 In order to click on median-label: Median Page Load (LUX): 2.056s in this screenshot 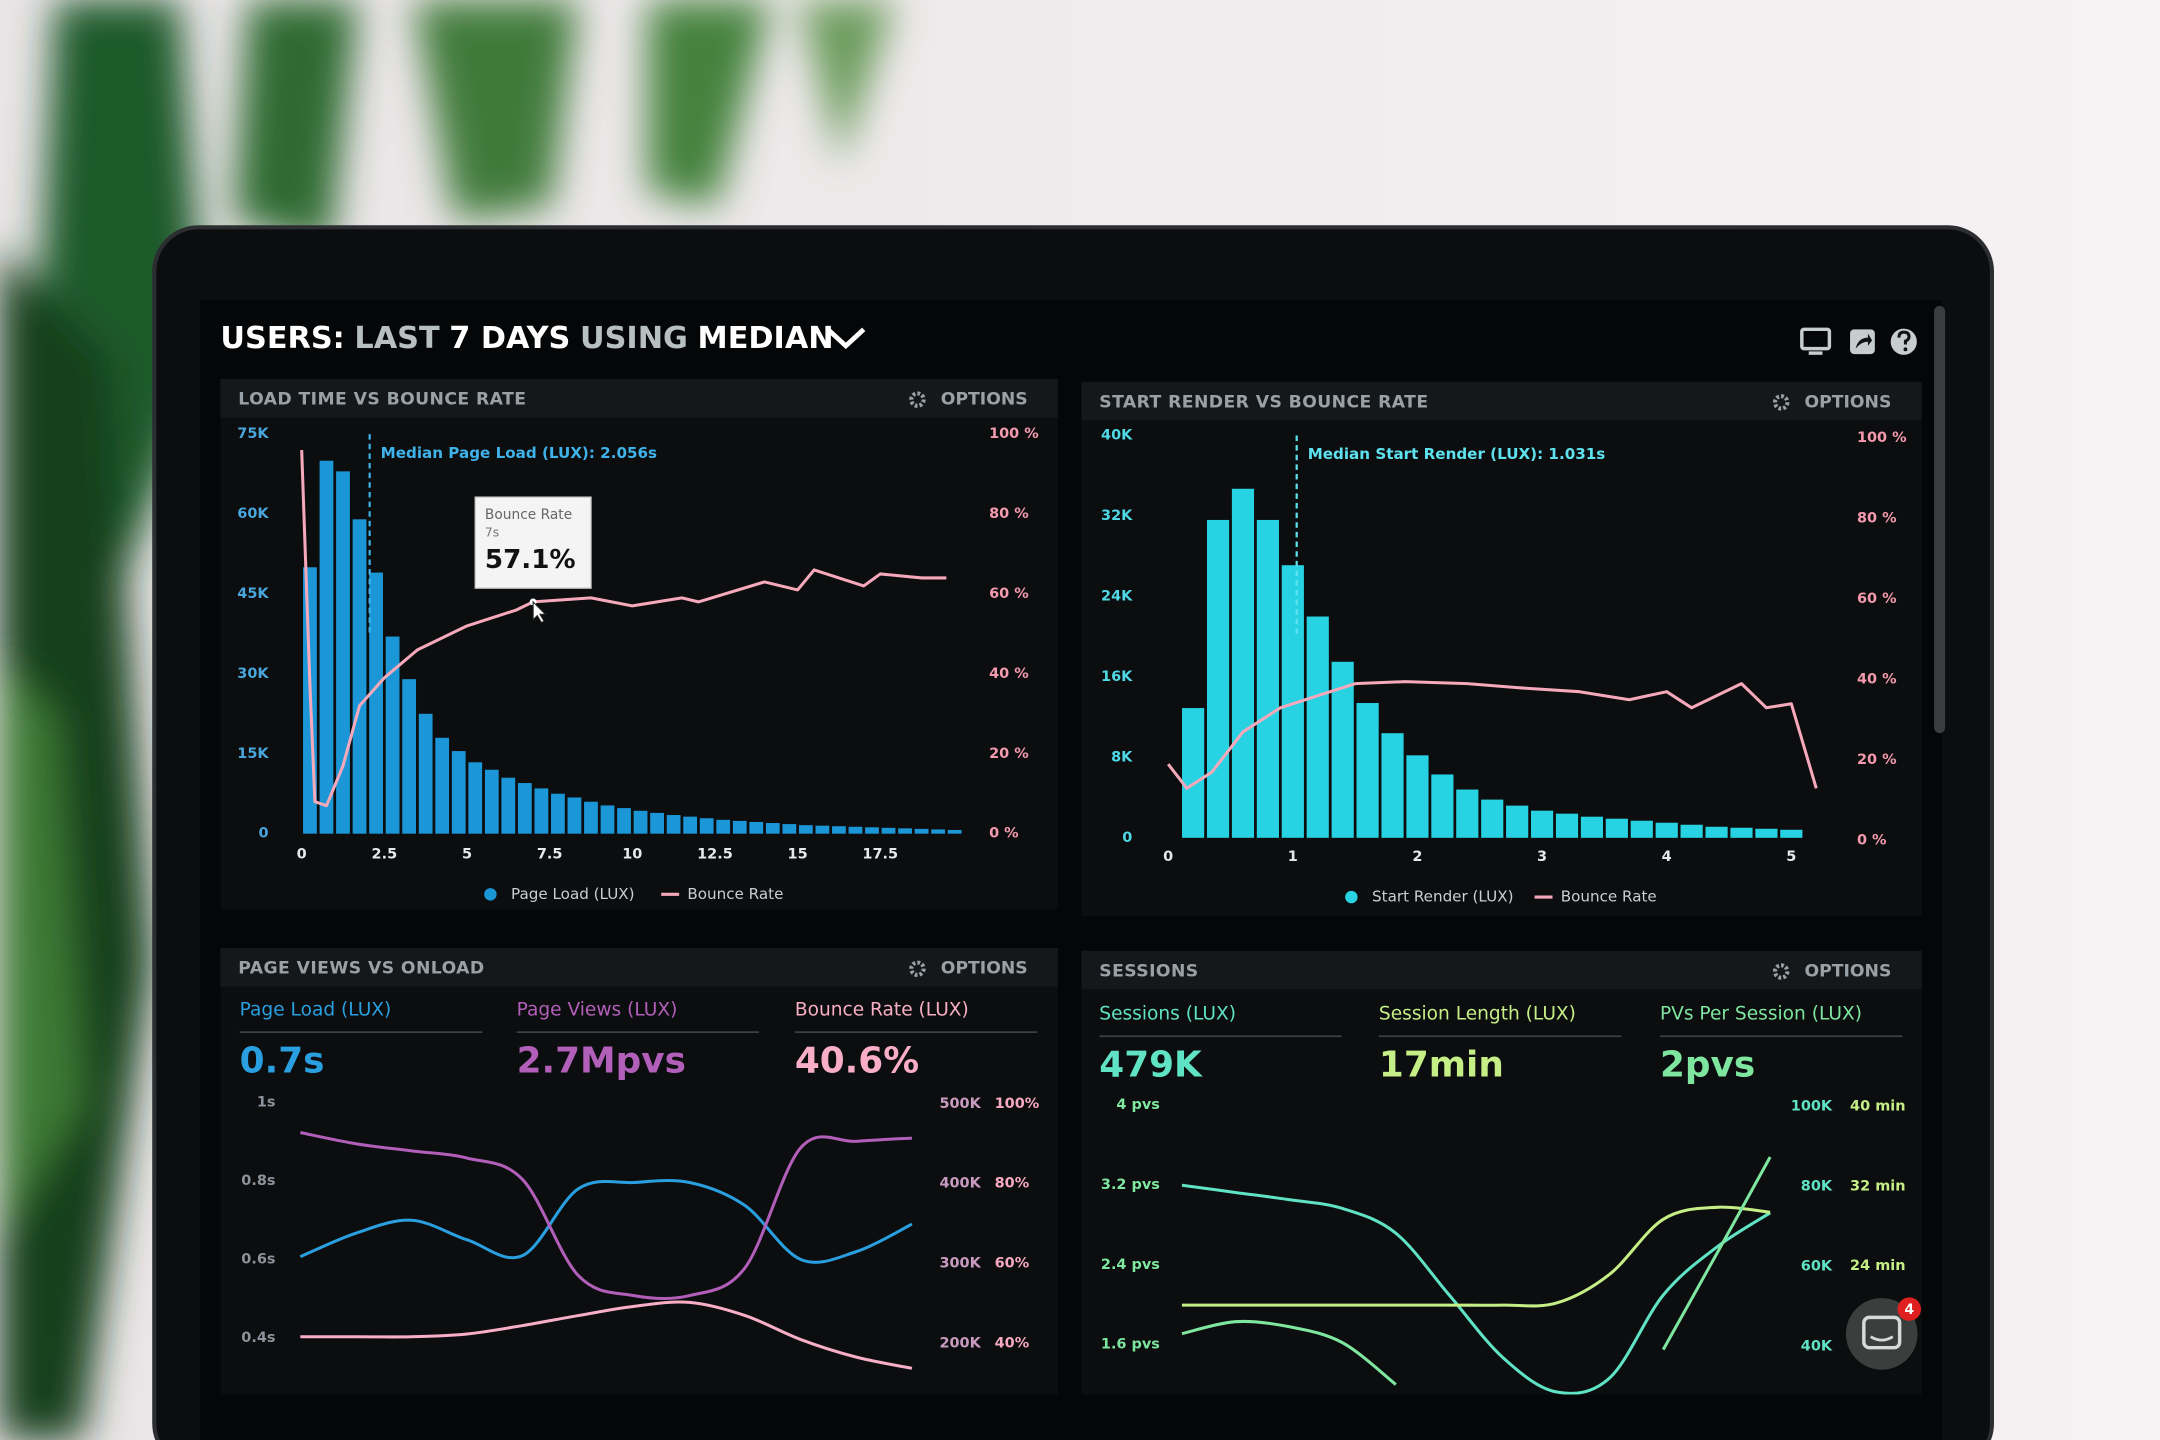, I will do `click(519, 453)`.